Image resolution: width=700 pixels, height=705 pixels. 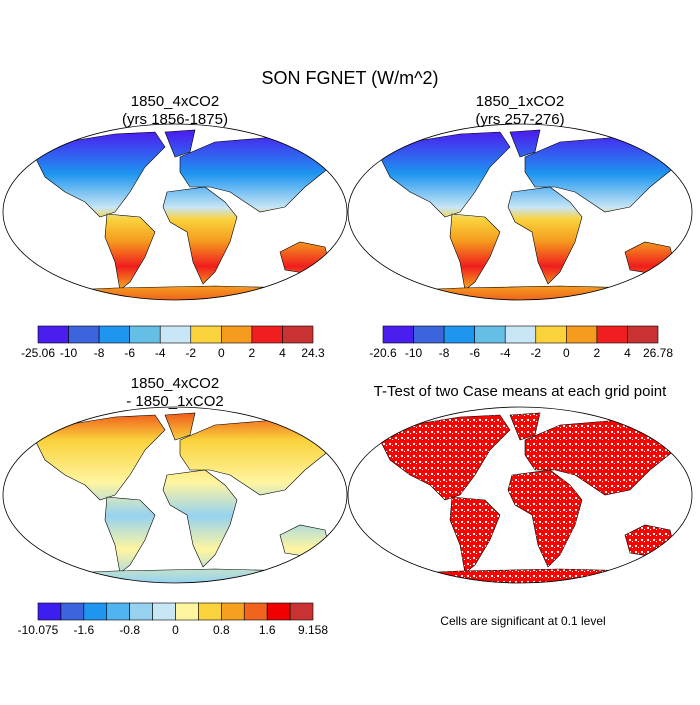 What do you see at coordinates (267, 630) in the screenshot?
I see `colorbar-label: 1.6` at bounding box center [267, 630].